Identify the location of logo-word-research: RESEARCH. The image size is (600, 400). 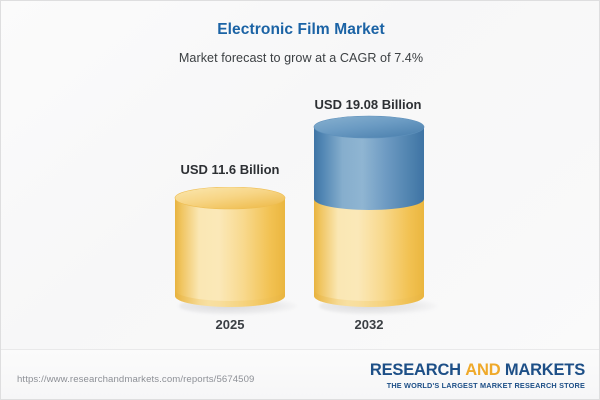
(415, 370).